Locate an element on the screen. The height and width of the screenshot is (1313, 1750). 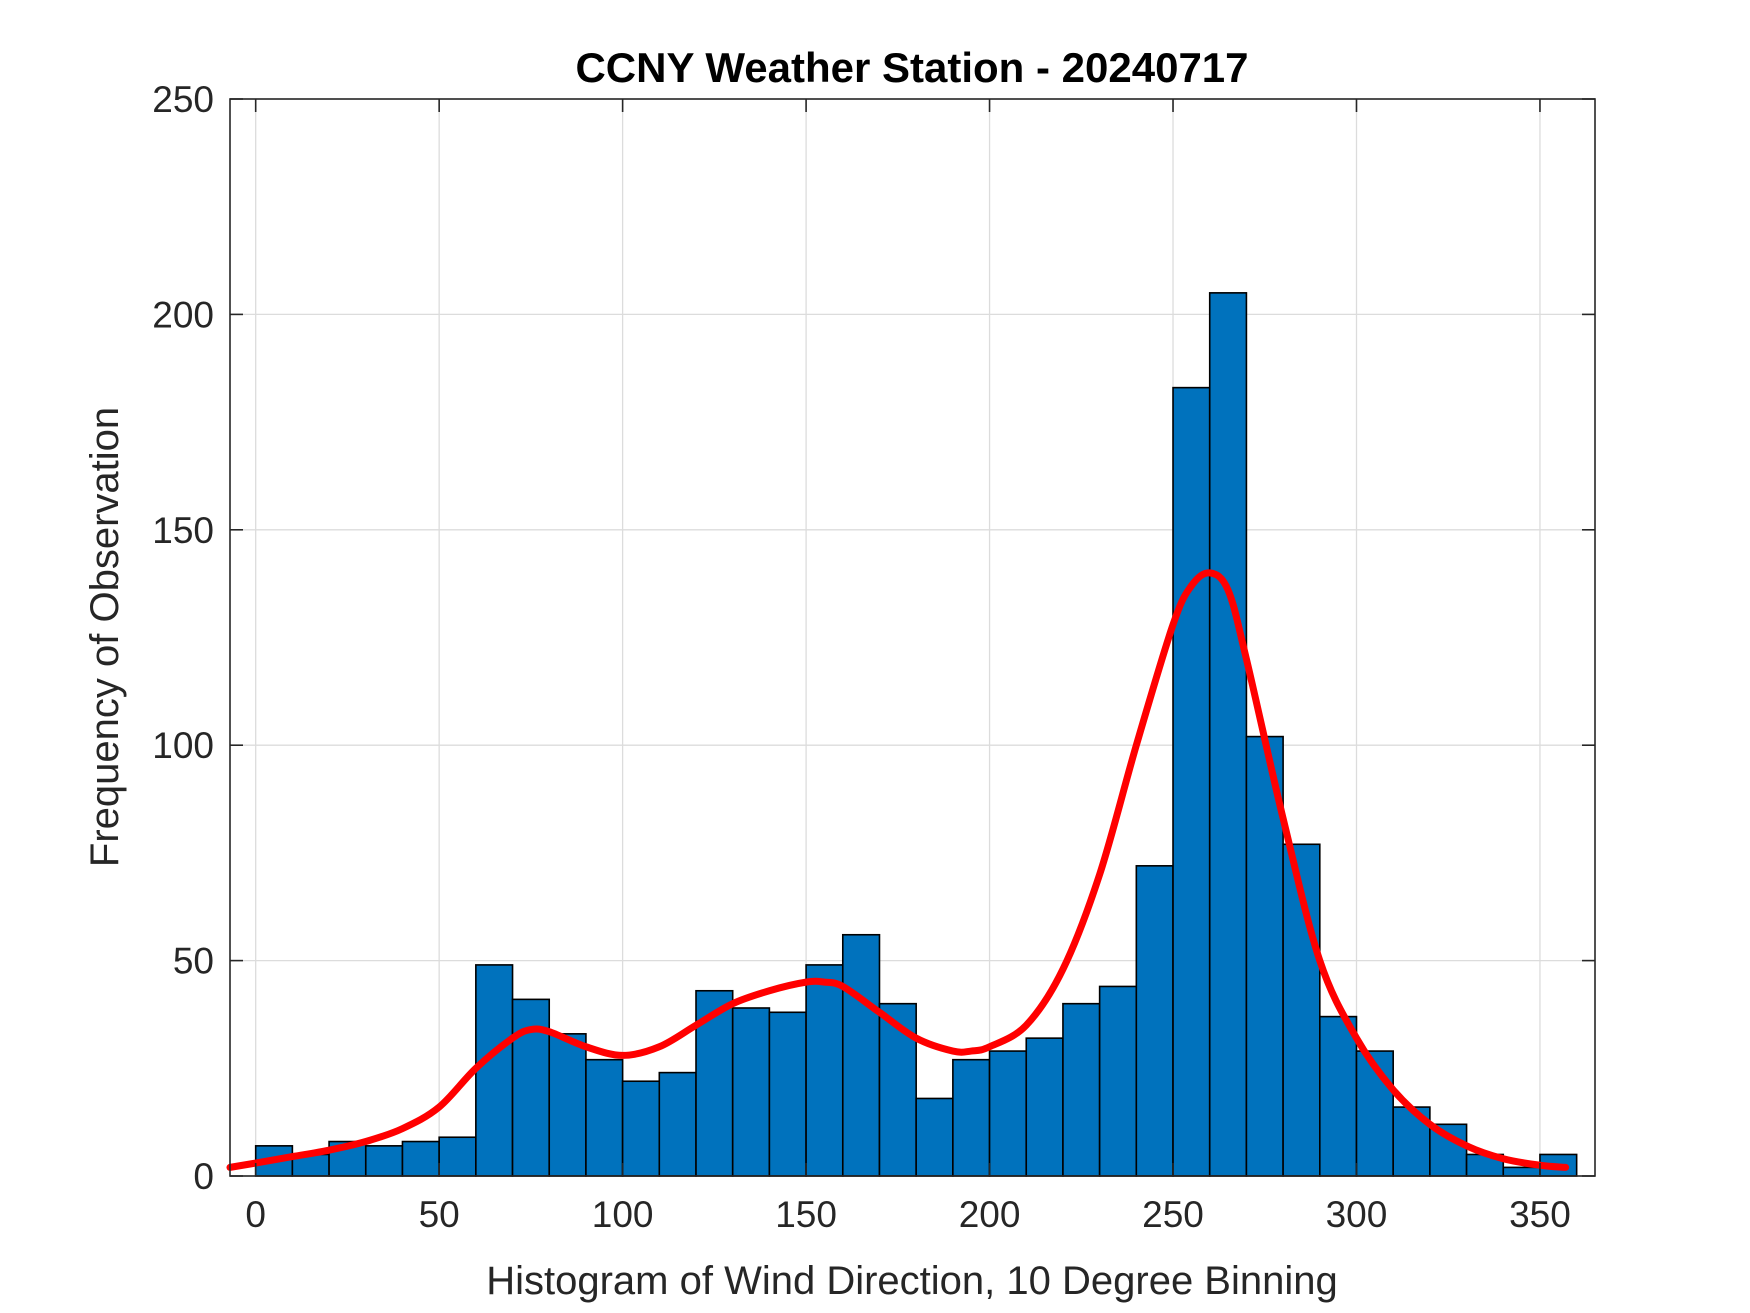
y-tick-label: 0 is located at coordinates (203, 1176).